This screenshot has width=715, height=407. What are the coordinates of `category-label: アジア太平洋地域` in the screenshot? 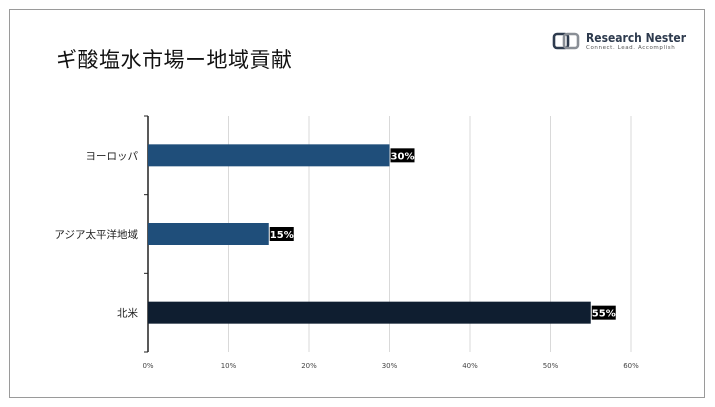 It's located at (96, 234).